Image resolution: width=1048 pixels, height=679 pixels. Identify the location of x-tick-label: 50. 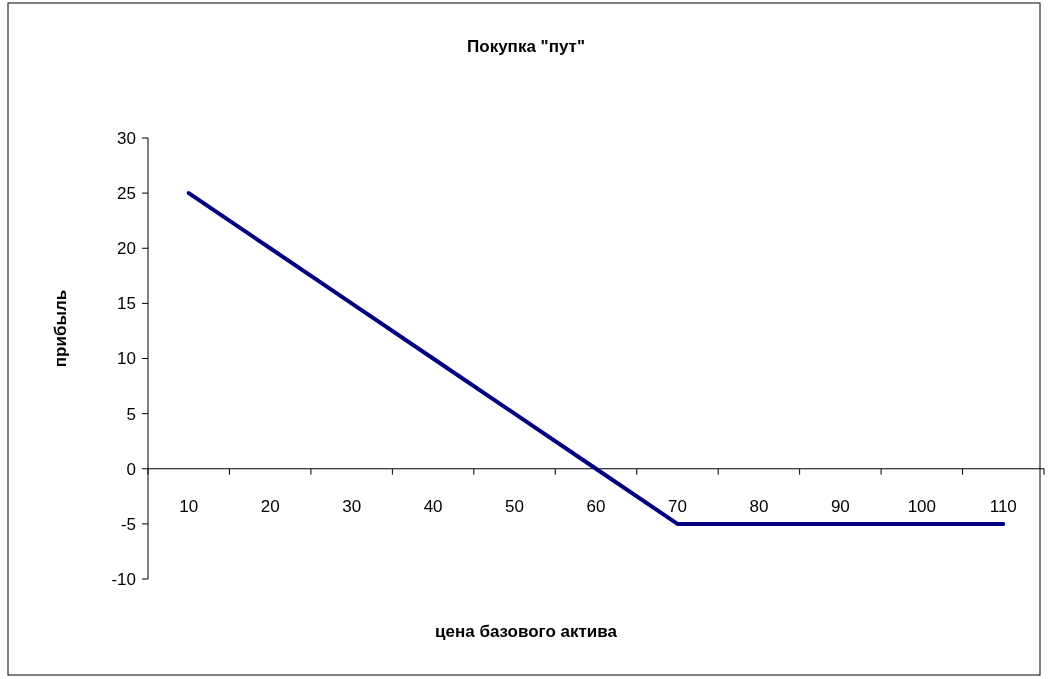
(515, 506).